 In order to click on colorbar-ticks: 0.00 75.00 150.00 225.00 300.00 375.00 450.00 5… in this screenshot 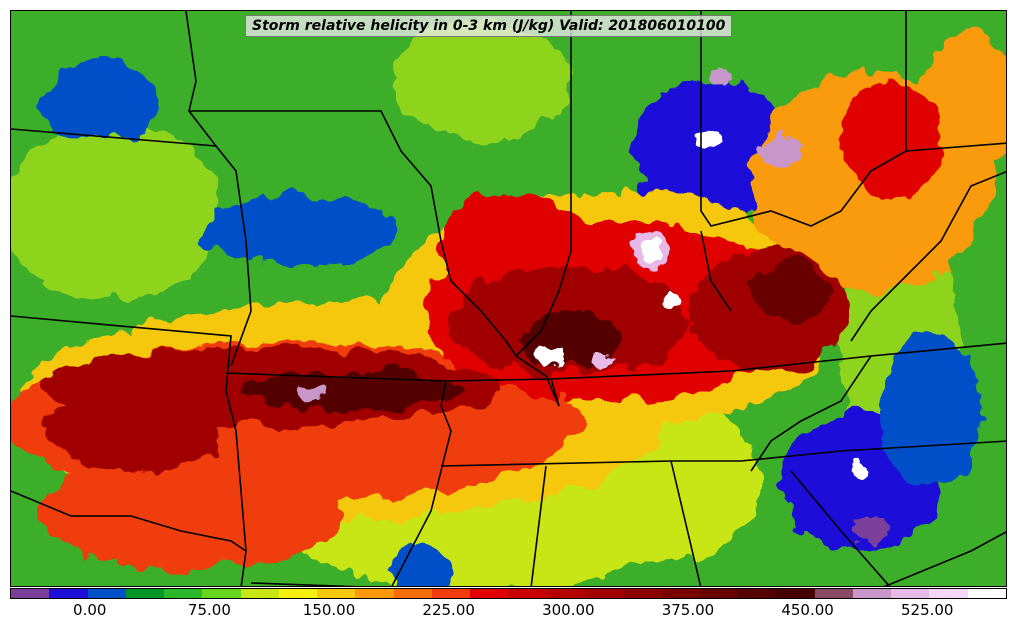, I will do `click(508, 612)`.